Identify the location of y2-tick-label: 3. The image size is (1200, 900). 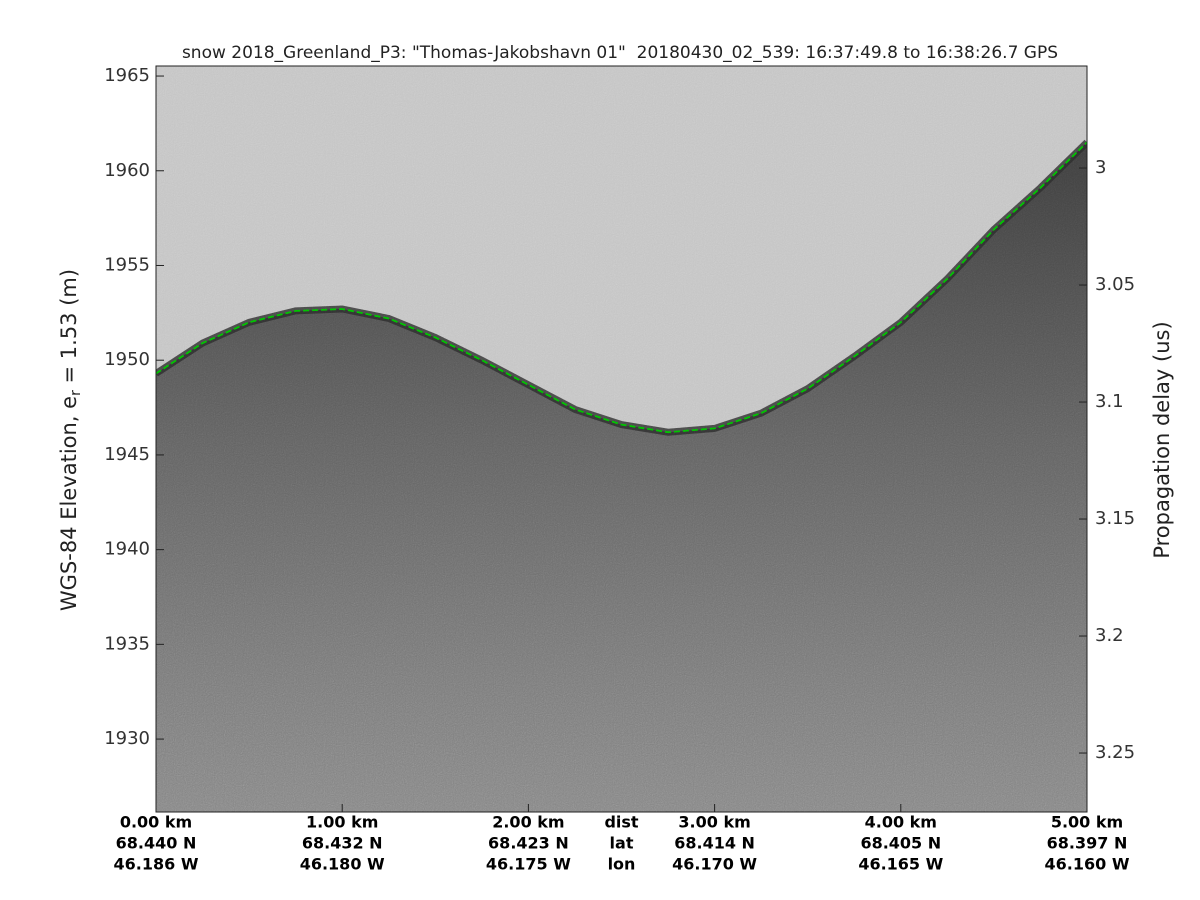
(1100, 167).